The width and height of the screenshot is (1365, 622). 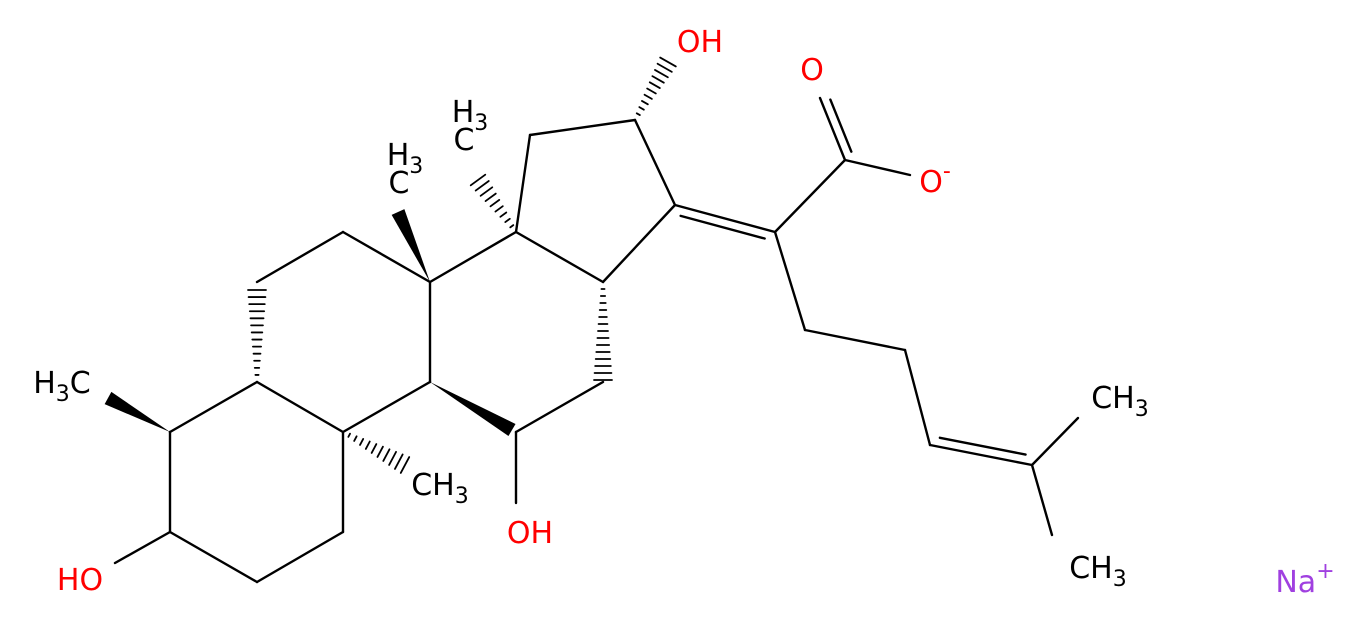 I want to click on atom-label: Na+, so click(x=1304, y=579).